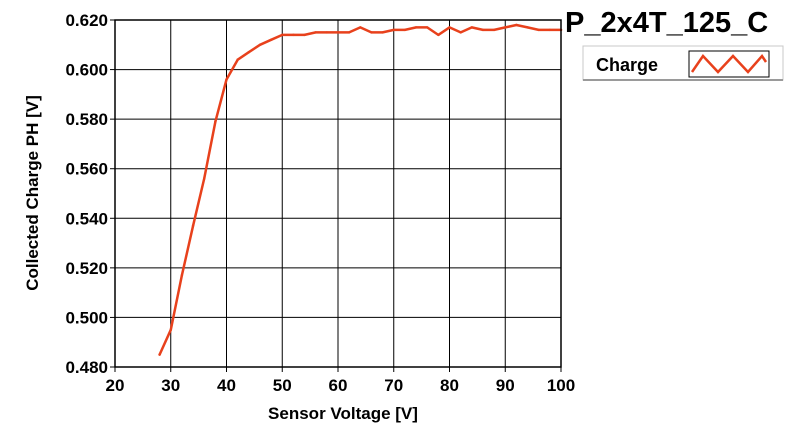 Image resolution: width=807 pixels, height=431 pixels. I want to click on y-tick-label: 0.520, so click(86, 268).